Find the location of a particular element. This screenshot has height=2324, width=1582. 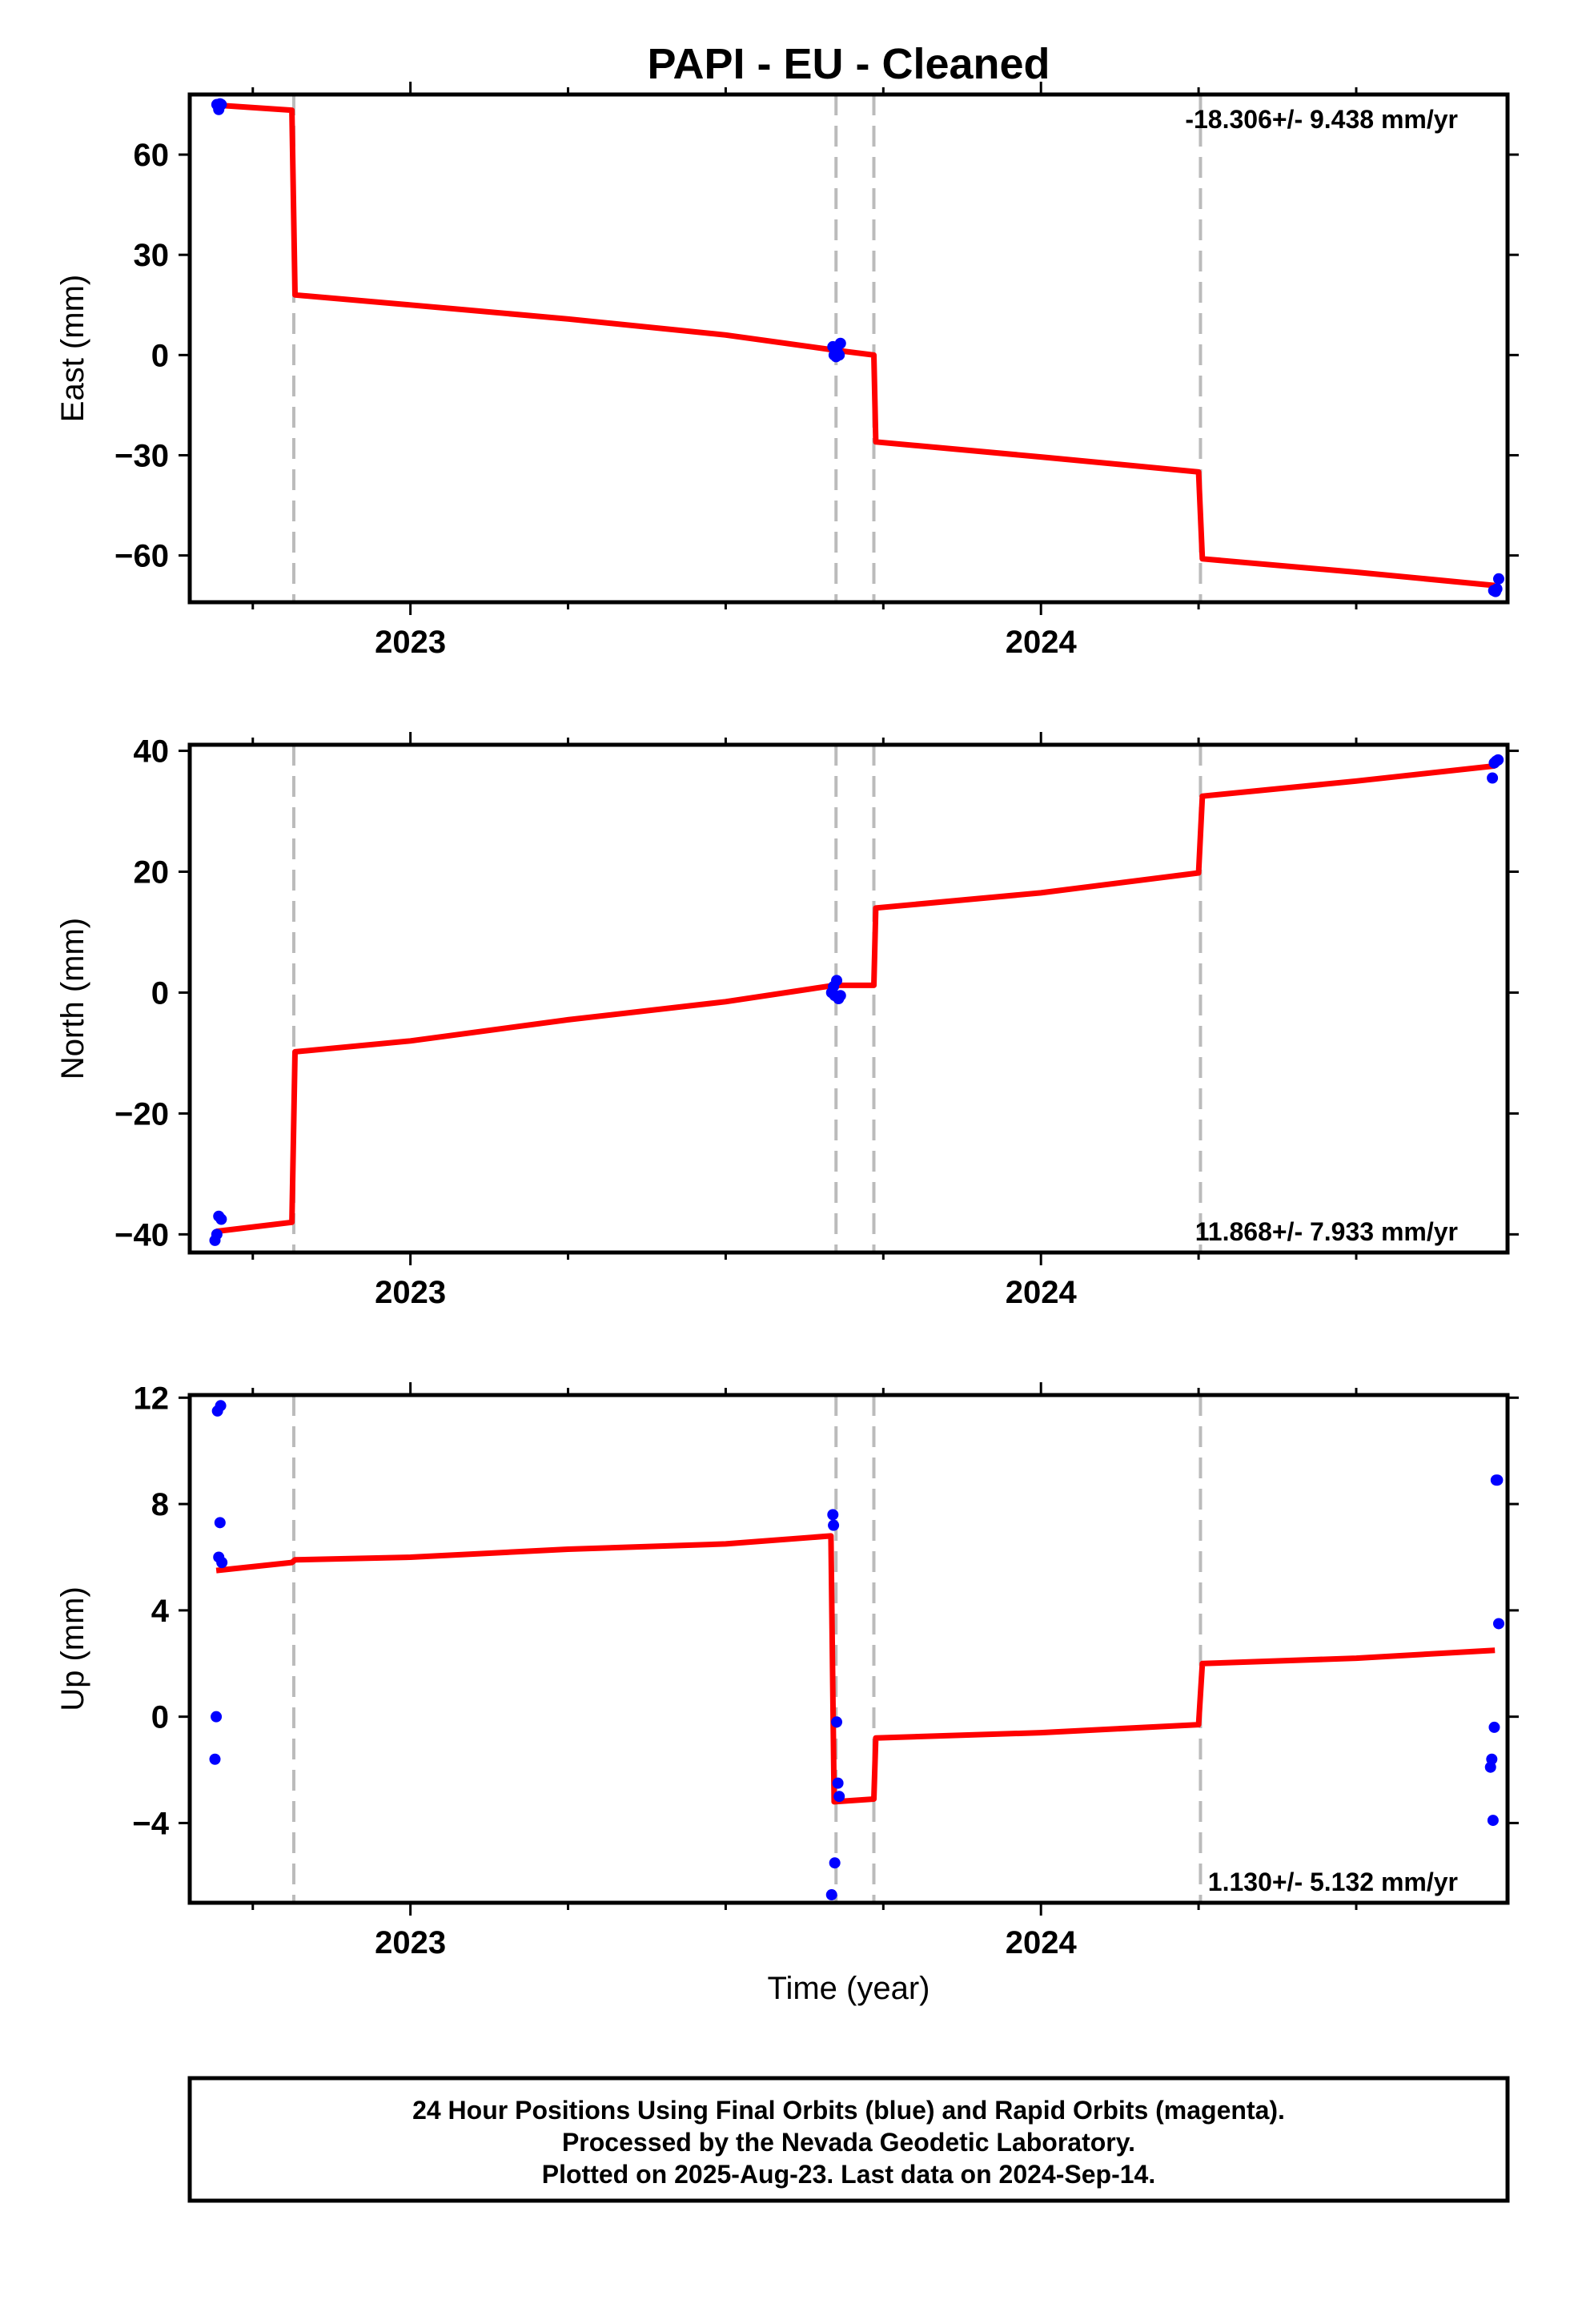

east-x-tick-label-0: 2023 is located at coordinates (410, 642).